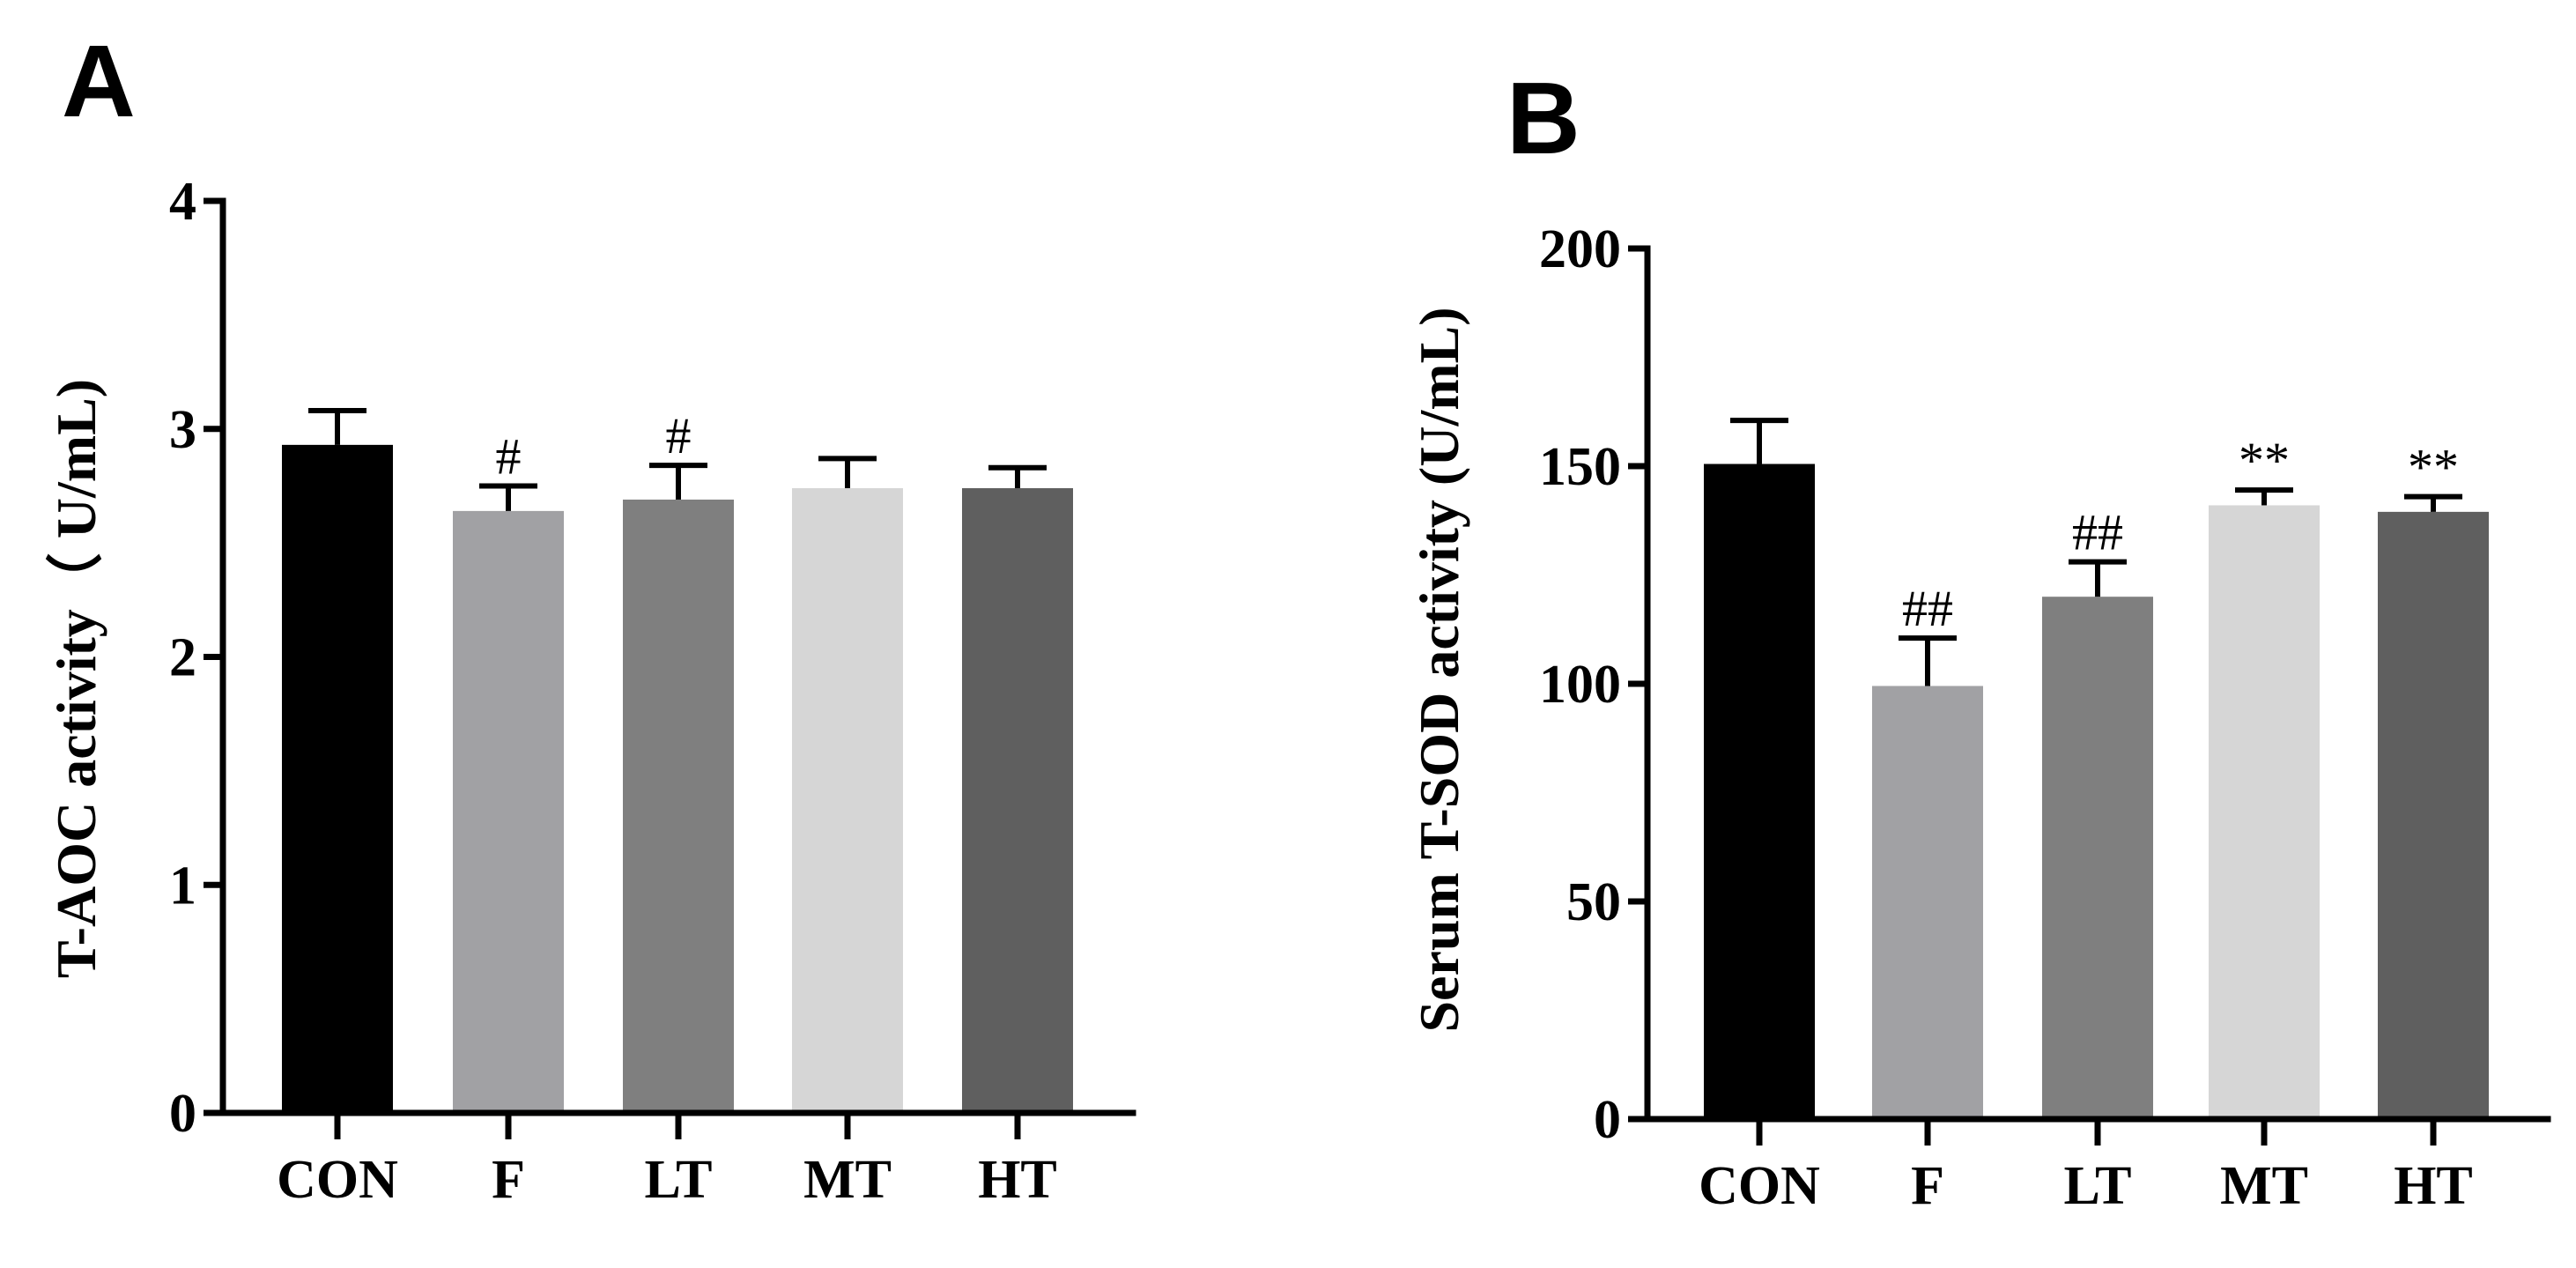  Describe the element at coordinates (2264, 1186) in the screenshot. I see `panel-b-x-tick-label-mt: MT` at that location.